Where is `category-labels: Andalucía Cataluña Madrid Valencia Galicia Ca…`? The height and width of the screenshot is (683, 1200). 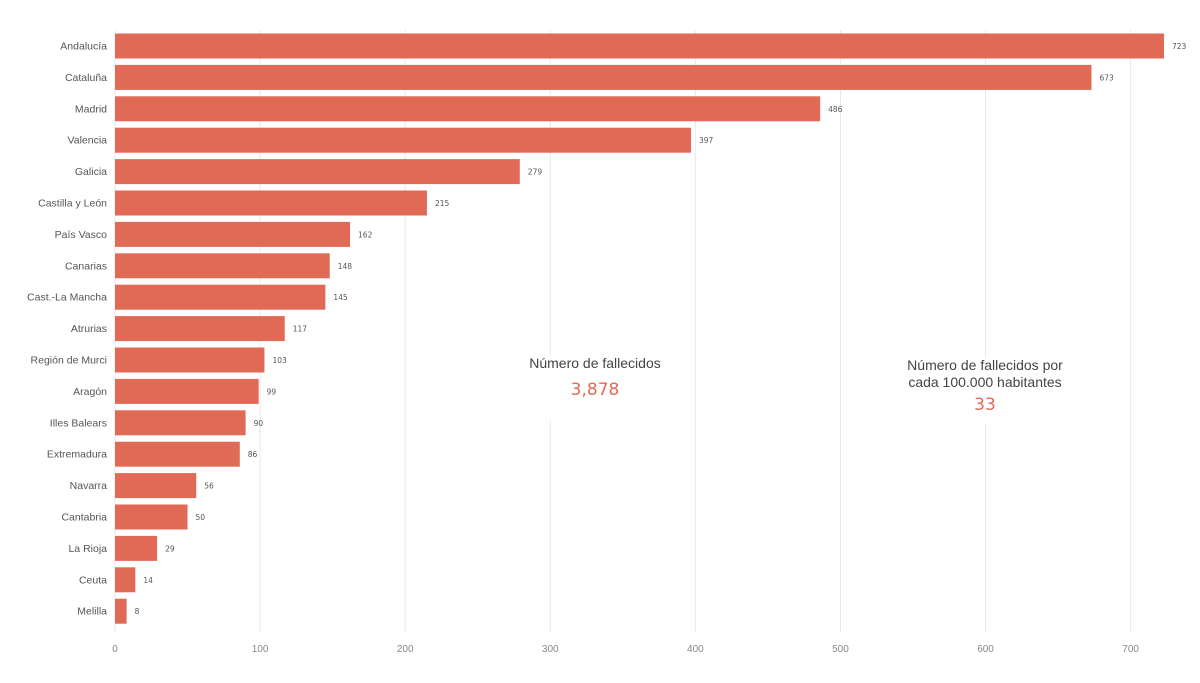
category-labels: Andalucía Cataluña Madrid Valencia Galicia Ca… is located at coordinates (67, 329).